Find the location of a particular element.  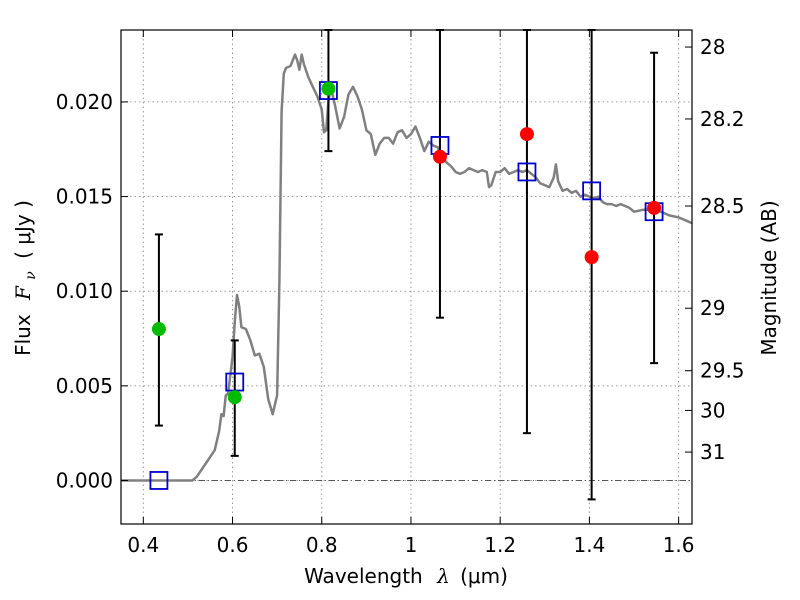

x-axis-title-text: Wavelength is located at coordinates (363, 576).